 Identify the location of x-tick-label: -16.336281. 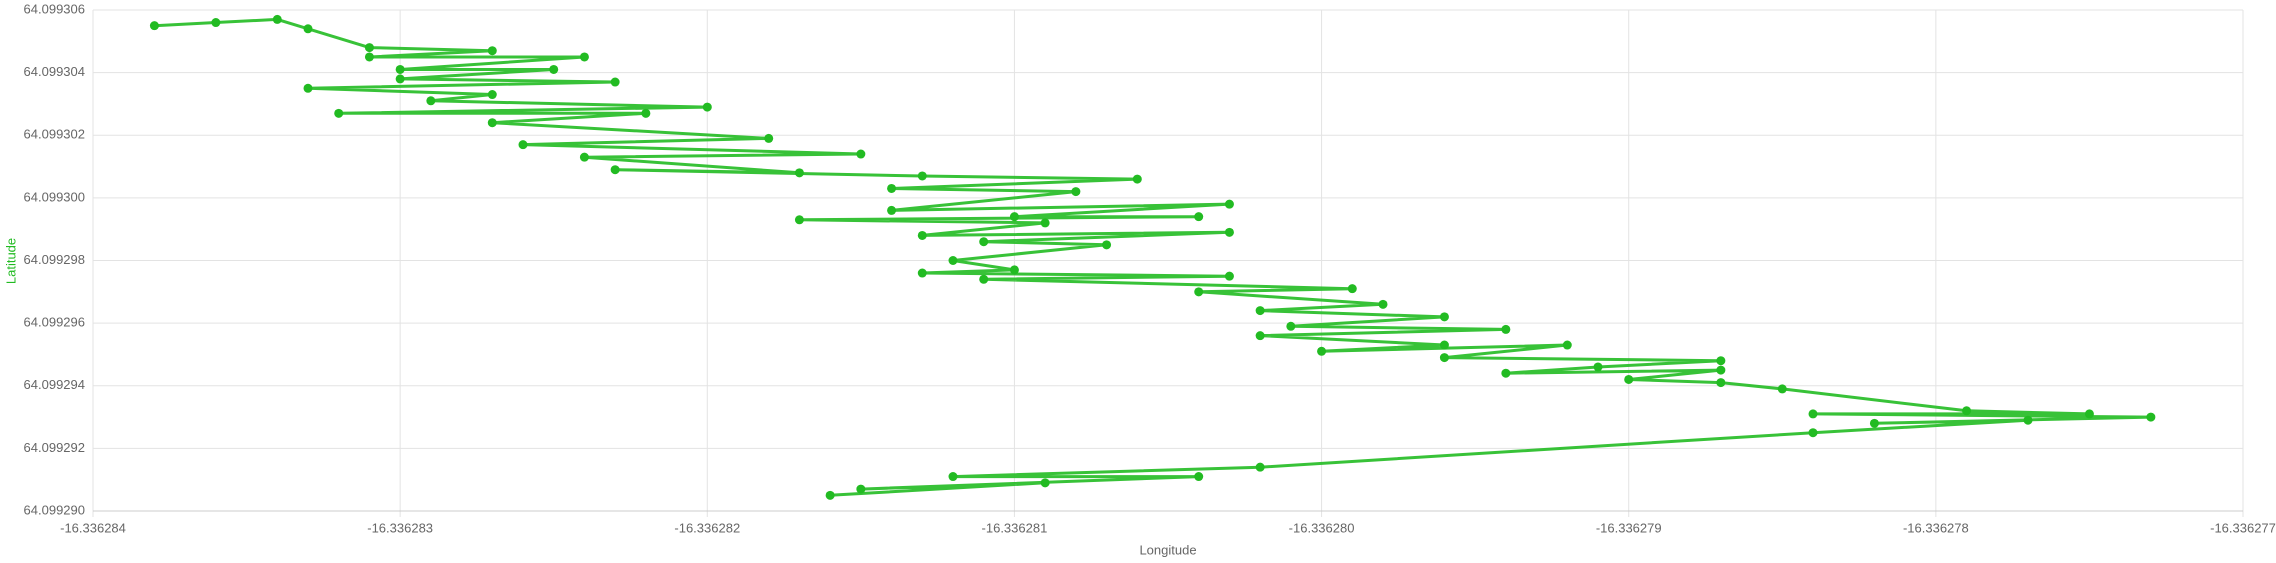
(1015, 527).